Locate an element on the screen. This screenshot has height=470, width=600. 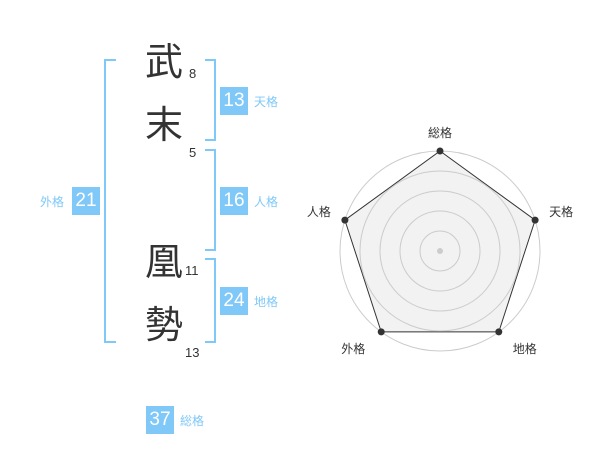
stroke-count-3: 11 is located at coordinates (192, 270).